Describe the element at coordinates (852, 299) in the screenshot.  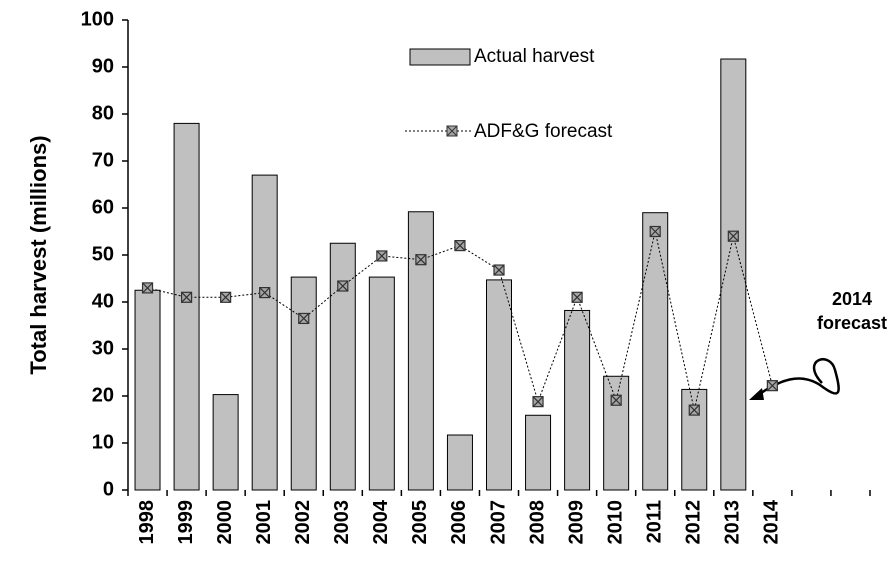
I see `annotation: 2014` at that location.